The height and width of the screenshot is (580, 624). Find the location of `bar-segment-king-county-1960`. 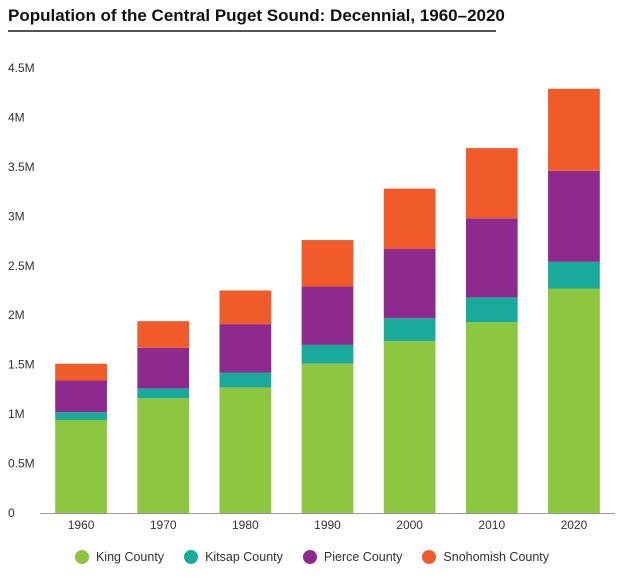

bar-segment-king-county-1960 is located at coordinates (81, 466).